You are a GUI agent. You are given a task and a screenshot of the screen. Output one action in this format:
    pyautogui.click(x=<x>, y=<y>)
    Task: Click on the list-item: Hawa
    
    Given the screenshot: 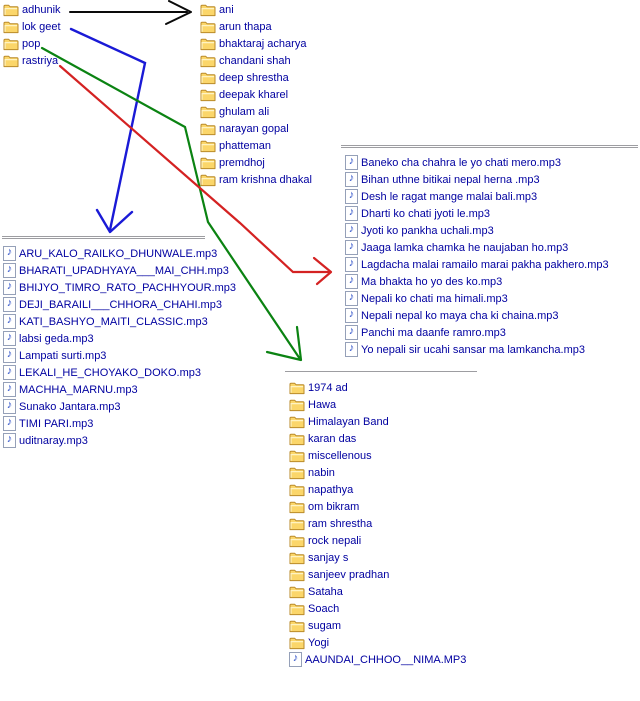 What is the action you would take?
    pyautogui.click(x=383, y=404)
    